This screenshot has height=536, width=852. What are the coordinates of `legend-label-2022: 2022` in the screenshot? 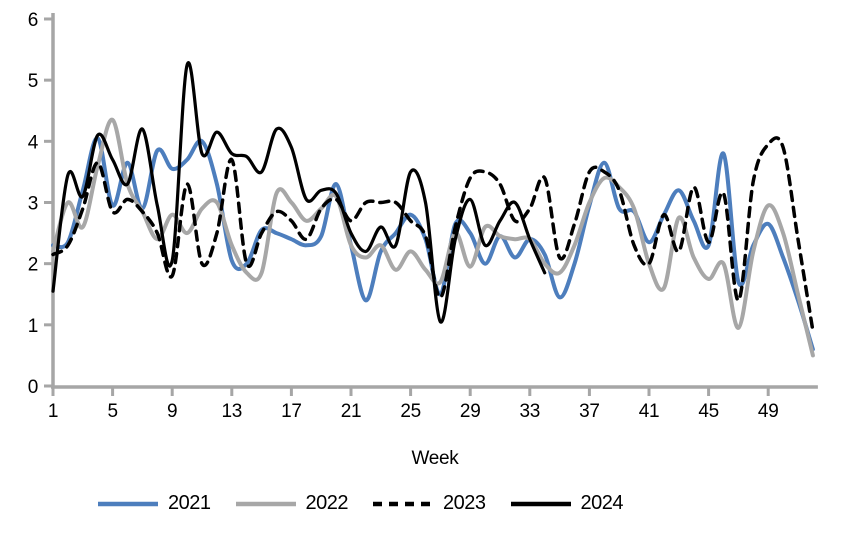 It's located at (327, 503).